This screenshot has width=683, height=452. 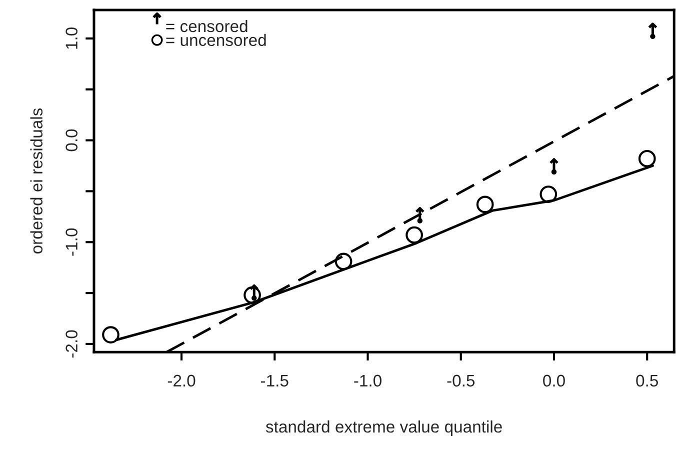 What do you see at coordinates (72, 38) in the screenshot?
I see `y-tick-label: 1.0` at bounding box center [72, 38].